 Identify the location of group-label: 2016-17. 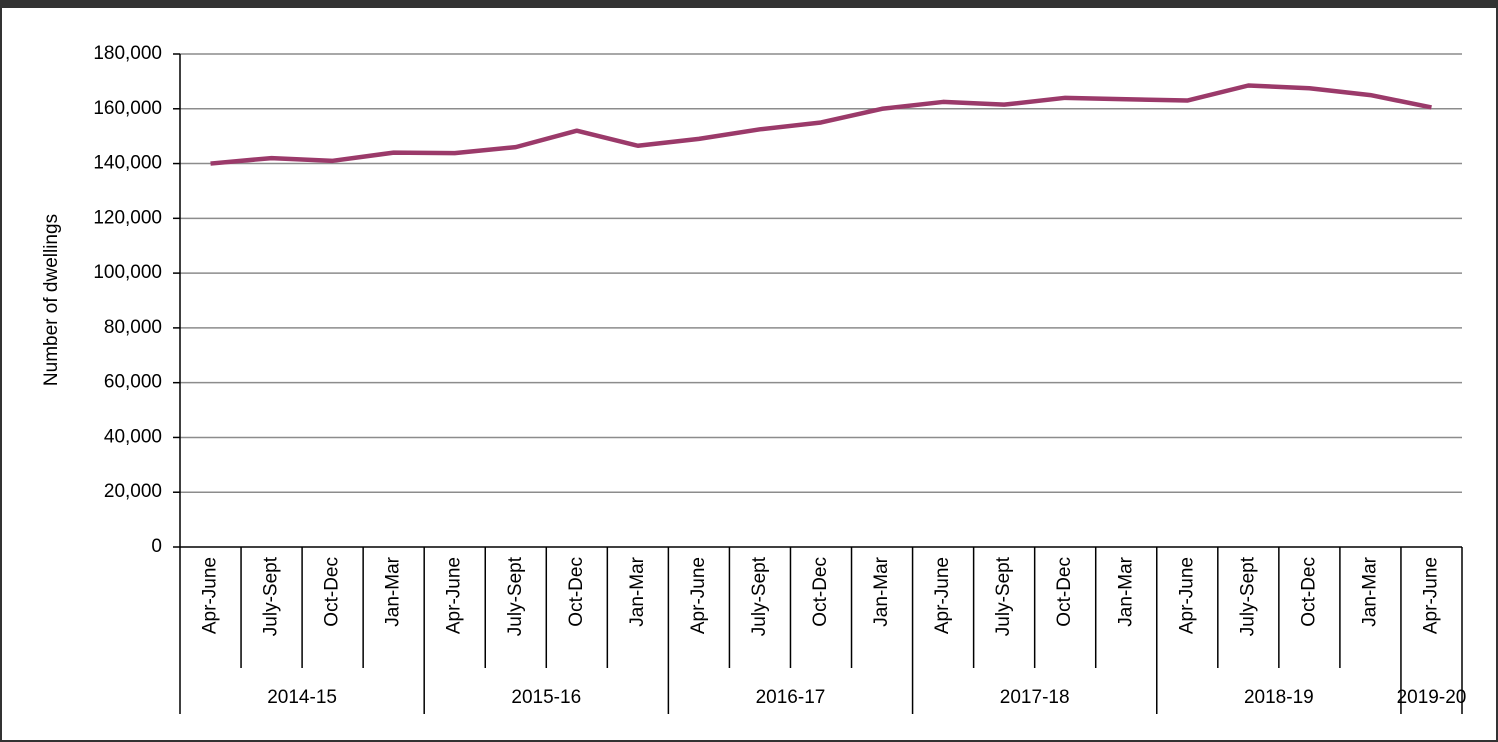
(791, 697).